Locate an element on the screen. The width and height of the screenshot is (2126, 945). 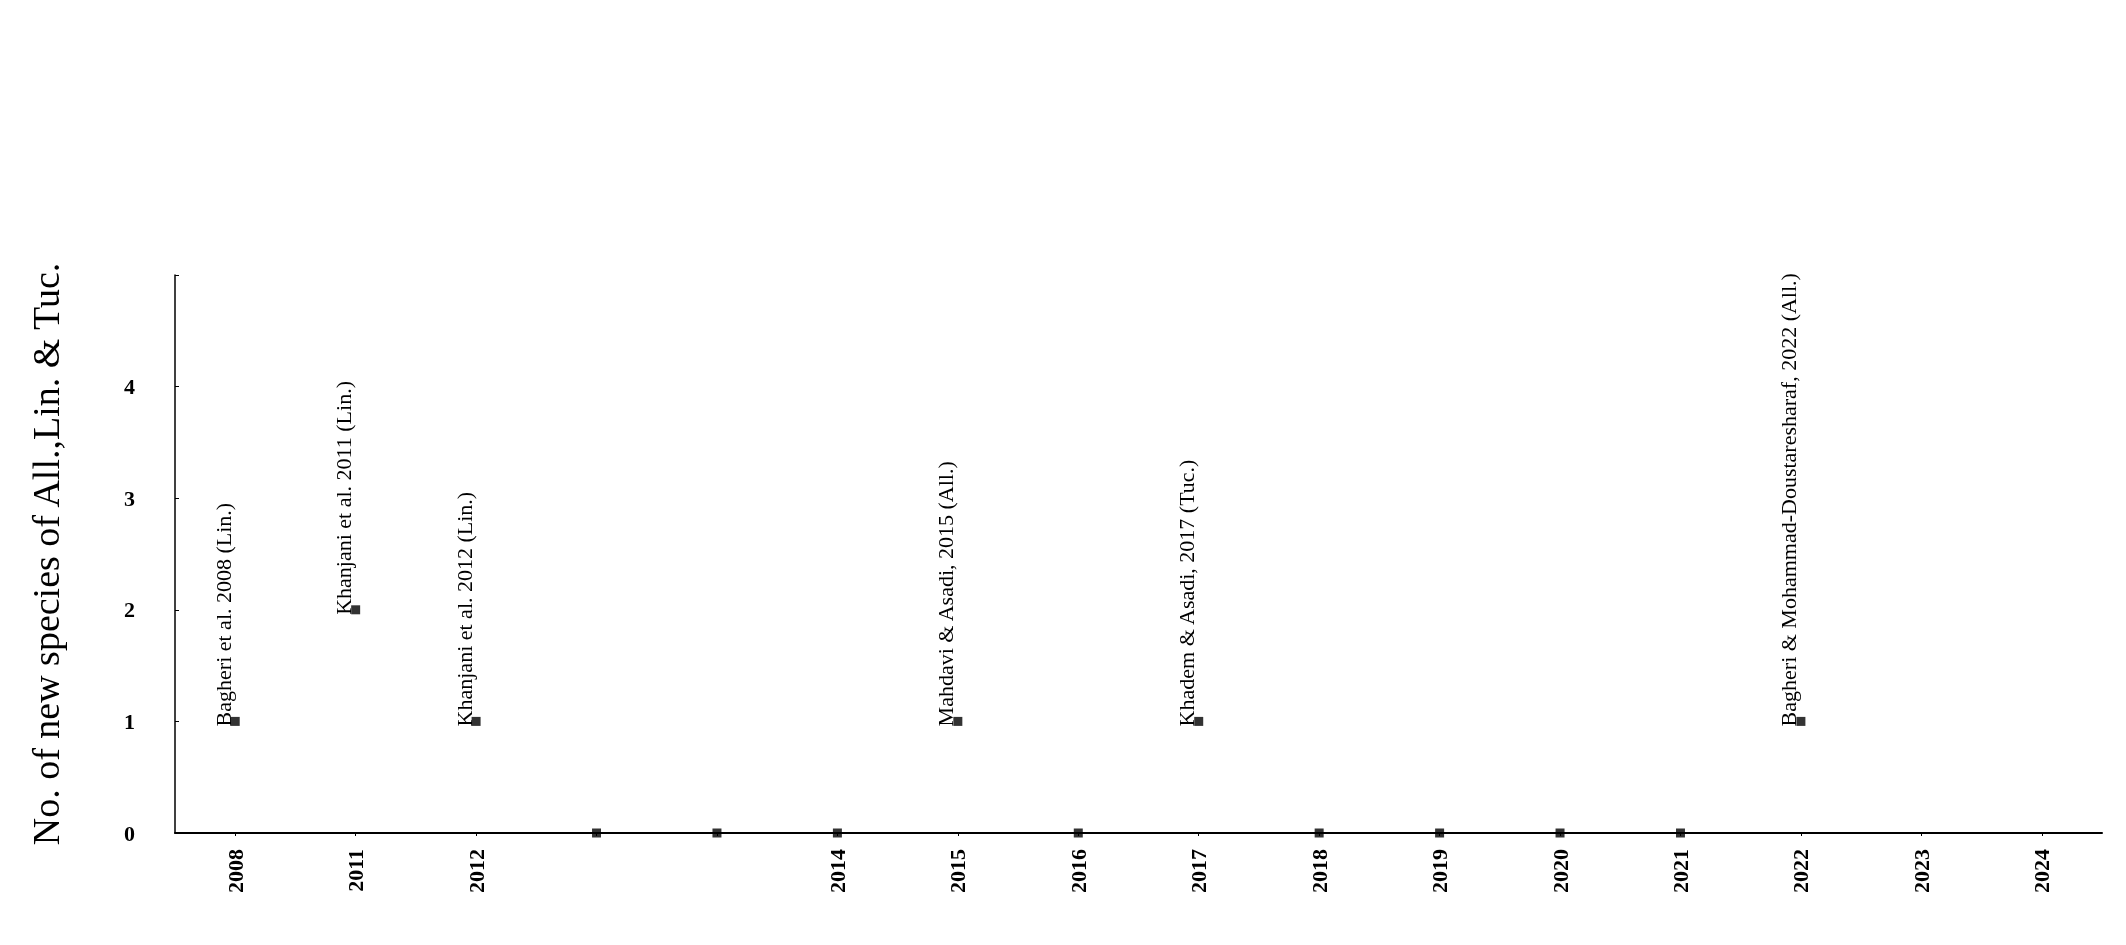
x-tick-label: 2015 is located at coordinates (958, 871).